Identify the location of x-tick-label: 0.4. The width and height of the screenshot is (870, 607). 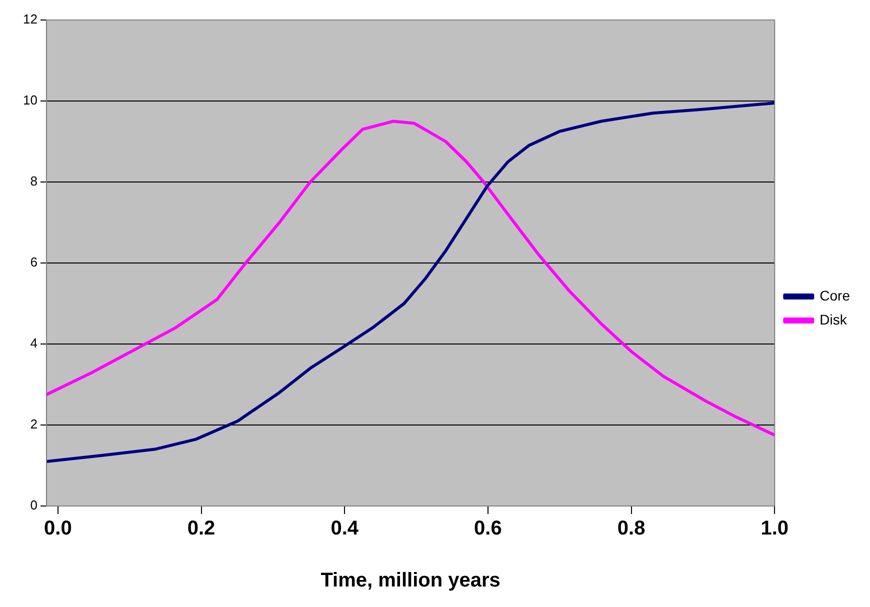
(345, 529).